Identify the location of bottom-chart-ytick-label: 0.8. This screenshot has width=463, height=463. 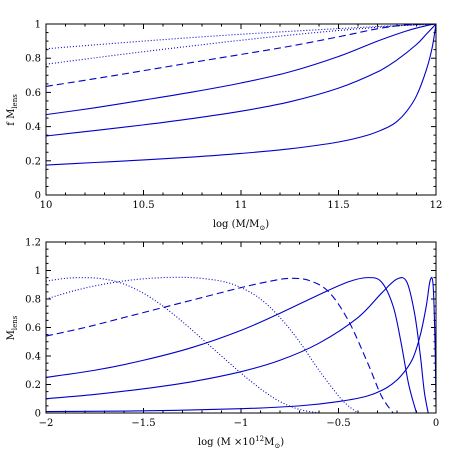
(33, 300).